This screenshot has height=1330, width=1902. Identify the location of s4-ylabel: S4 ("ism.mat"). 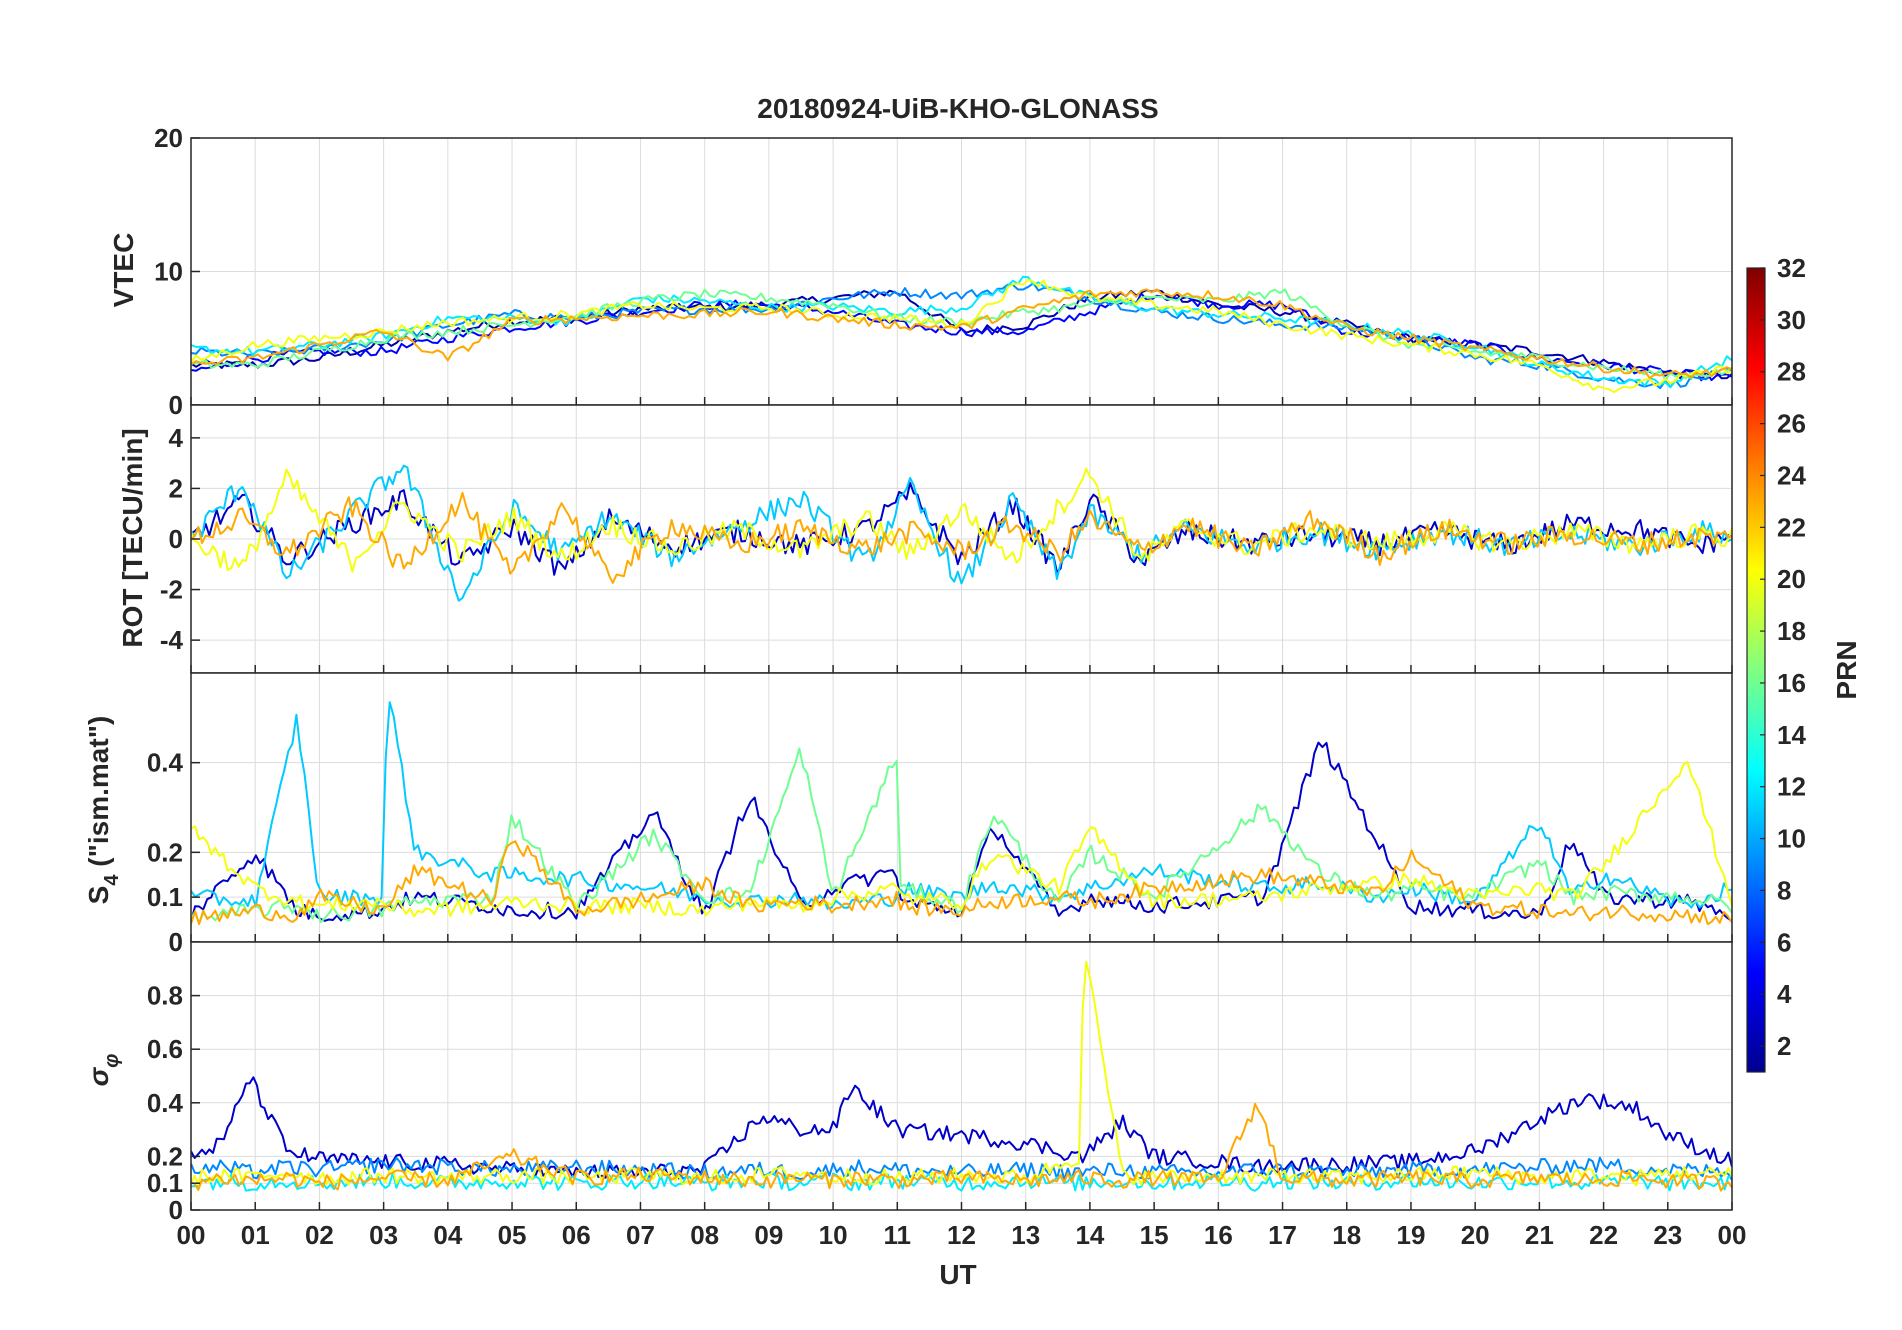
(103, 810).